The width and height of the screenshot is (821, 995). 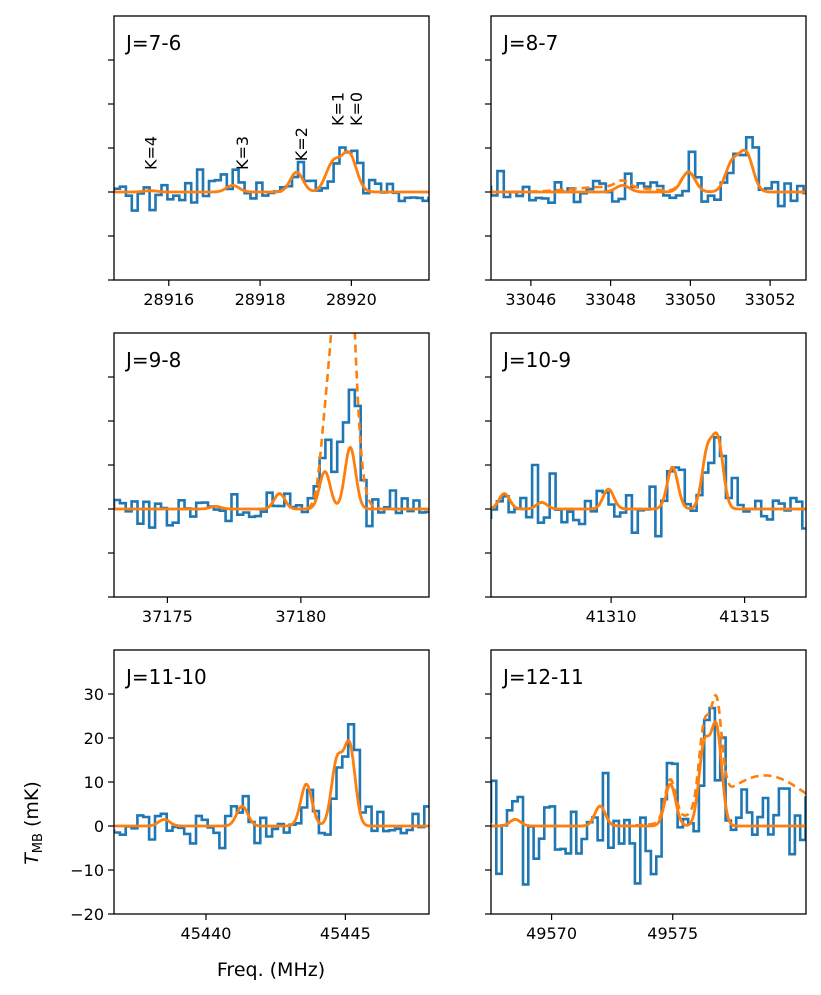 What do you see at coordinates (345, 933) in the screenshot?
I see `x-tick-label: 45445` at bounding box center [345, 933].